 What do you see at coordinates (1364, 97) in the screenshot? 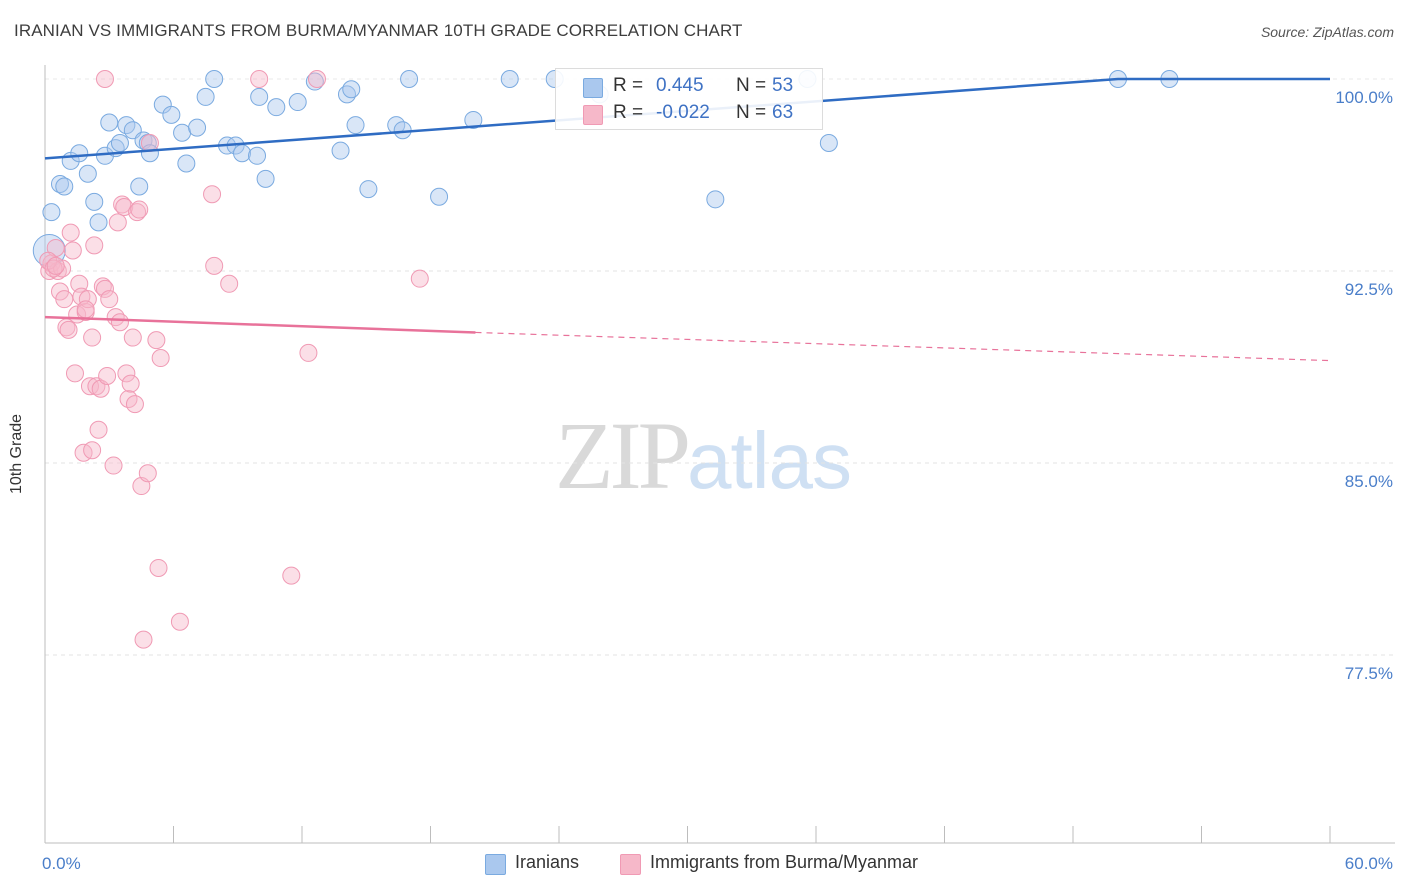
I see `y-tick-label: 100.0%` at bounding box center [1364, 97].